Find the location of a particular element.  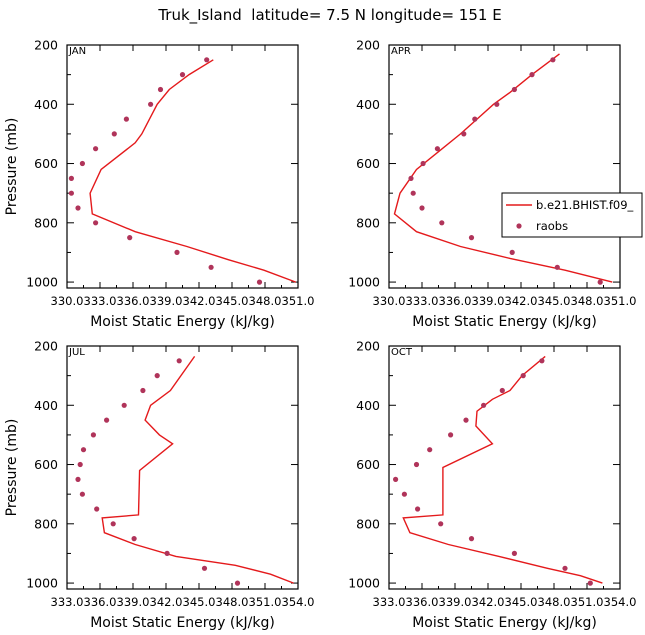

legend-dot-swatch is located at coordinates (519, 226).